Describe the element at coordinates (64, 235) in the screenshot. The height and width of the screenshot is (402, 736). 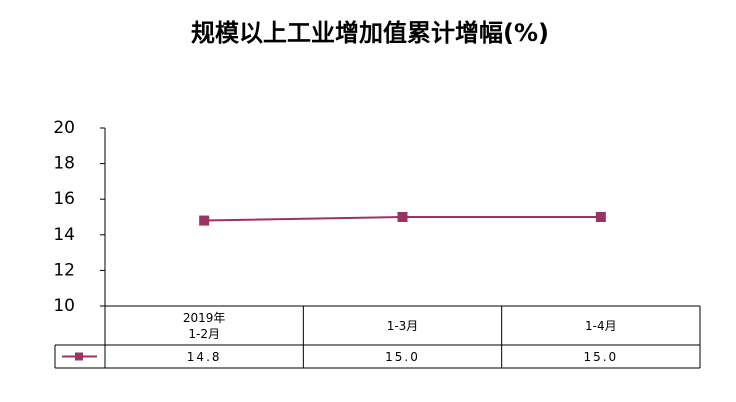
I see `y-tick-label: 14` at that location.